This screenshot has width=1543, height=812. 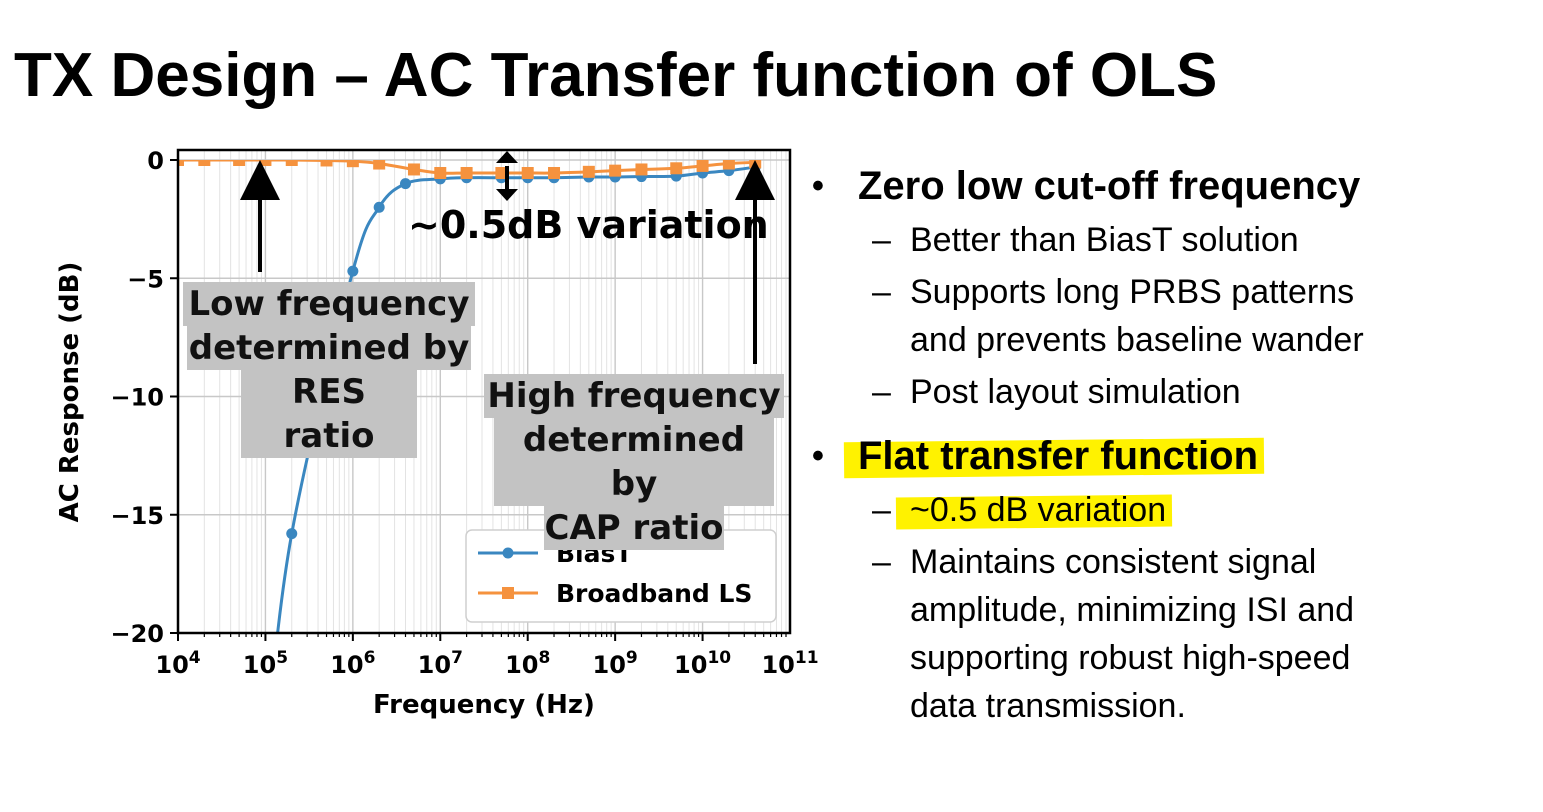 I want to click on low-line-1: Low frequency, so click(x=329, y=304).